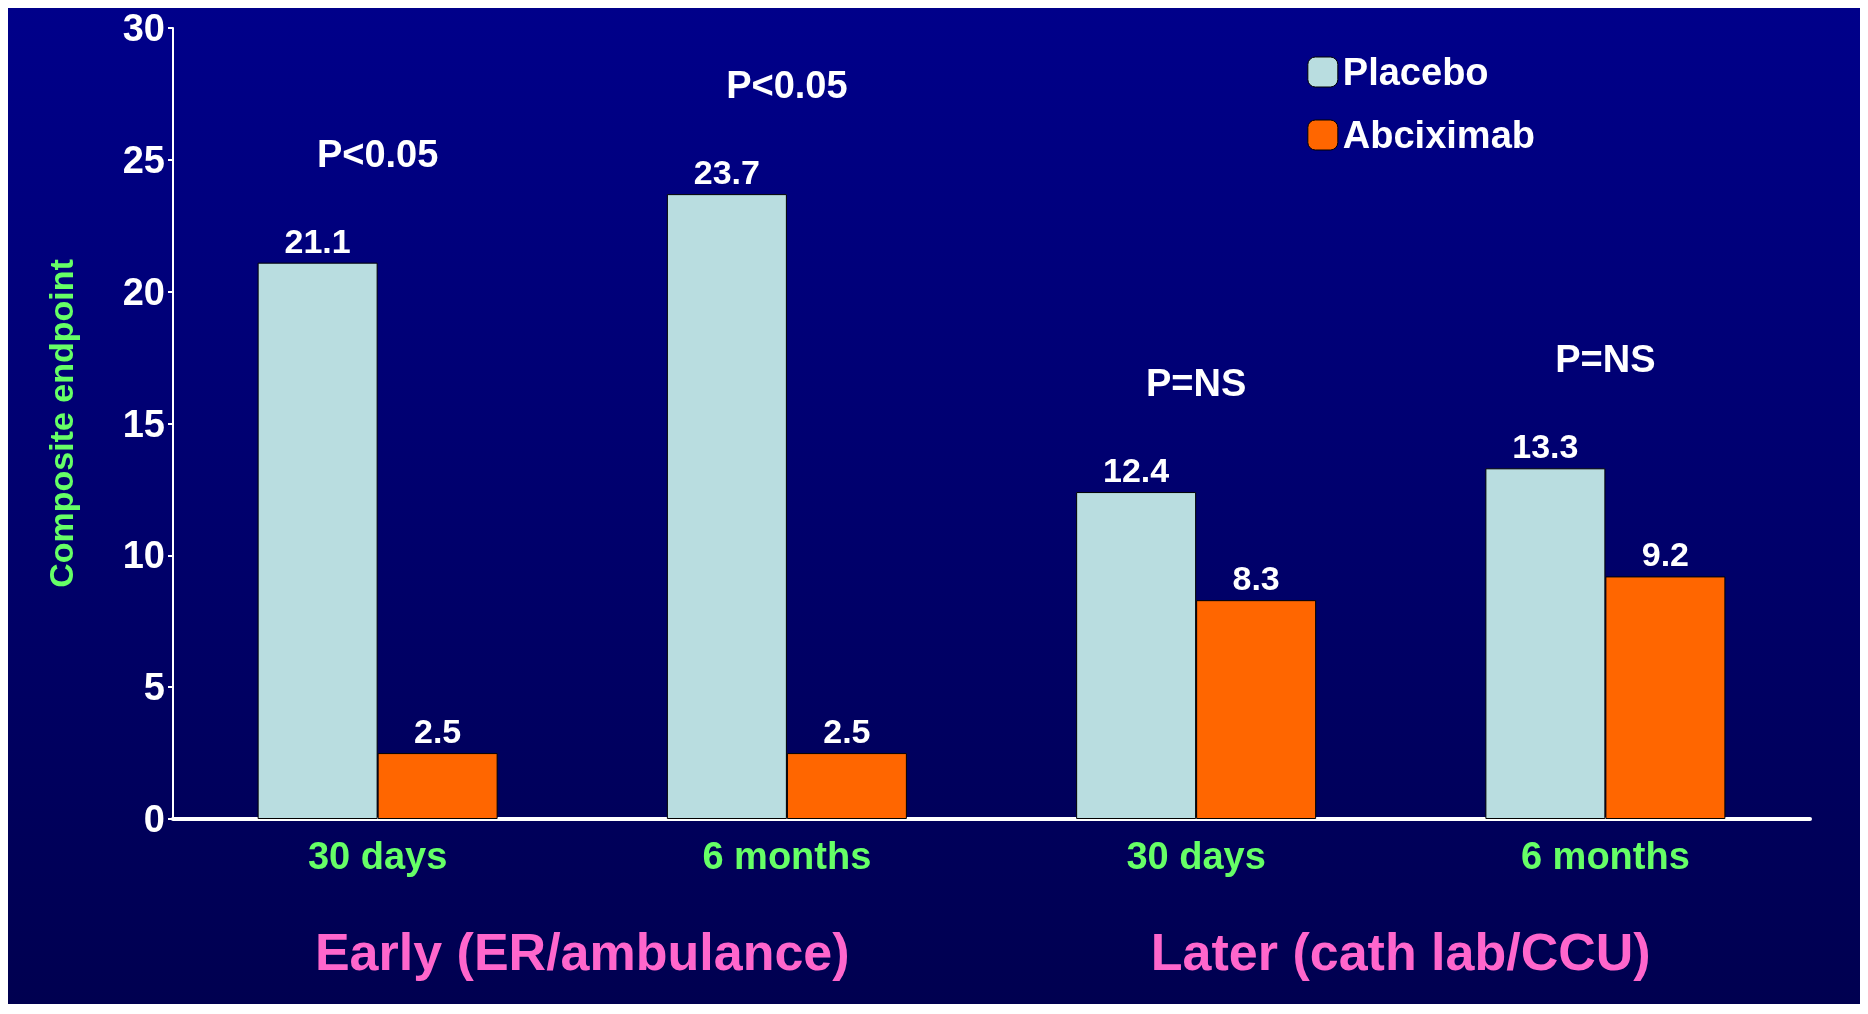 This screenshot has width=1868, height=1014. I want to click on y-axis-title: Composite endpoint, so click(61, 423).